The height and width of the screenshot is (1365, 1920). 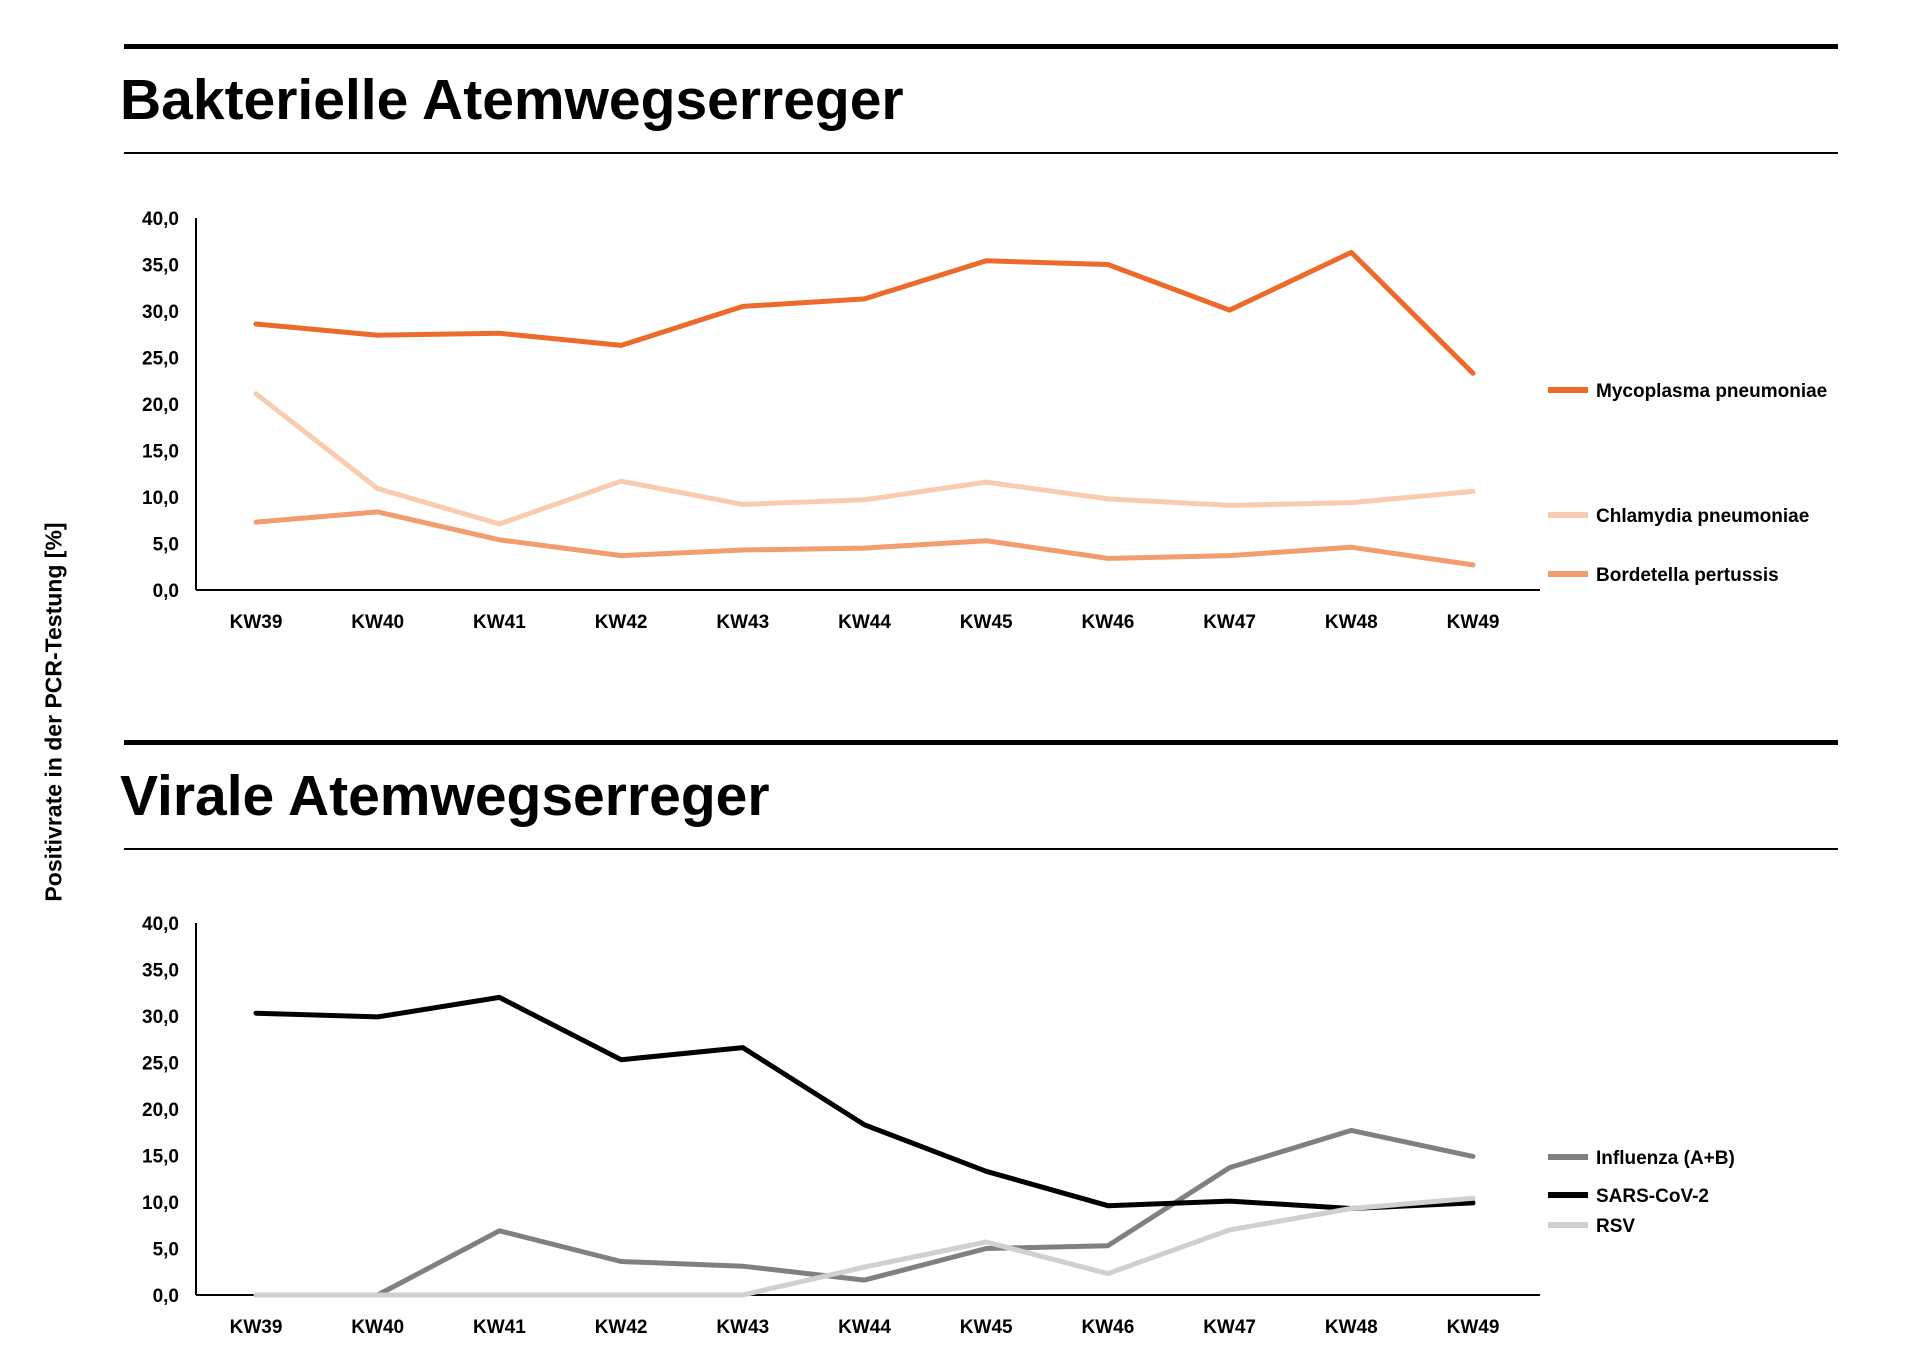 I want to click on chart-title-viral: Virale Atemwegserreger, so click(x=445, y=796).